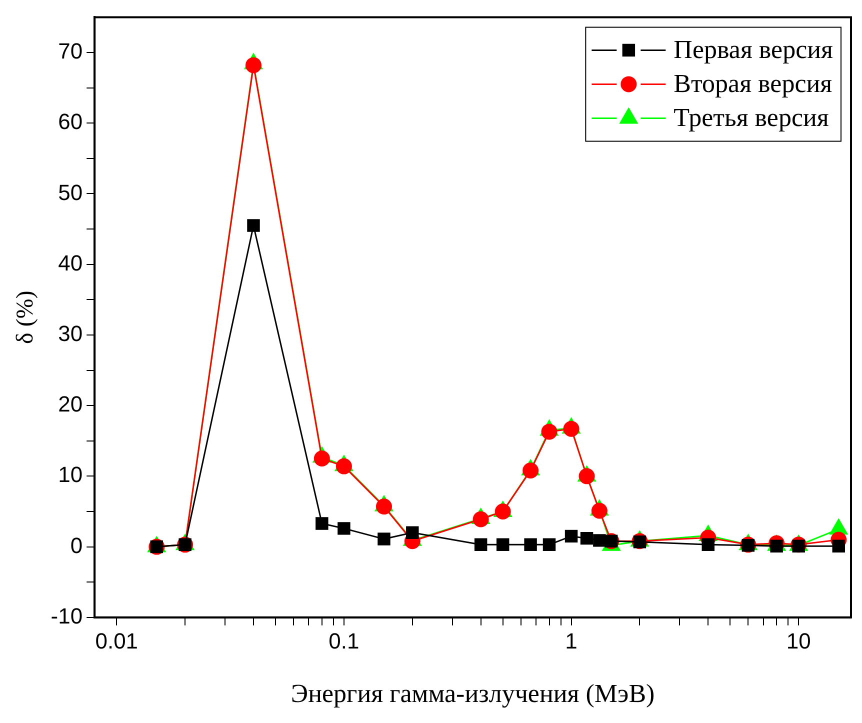 Image resolution: width=862 pixels, height=723 pixels. Describe the element at coordinates (70, 475) in the screenshot. I see `y-tick-label: 10` at that location.